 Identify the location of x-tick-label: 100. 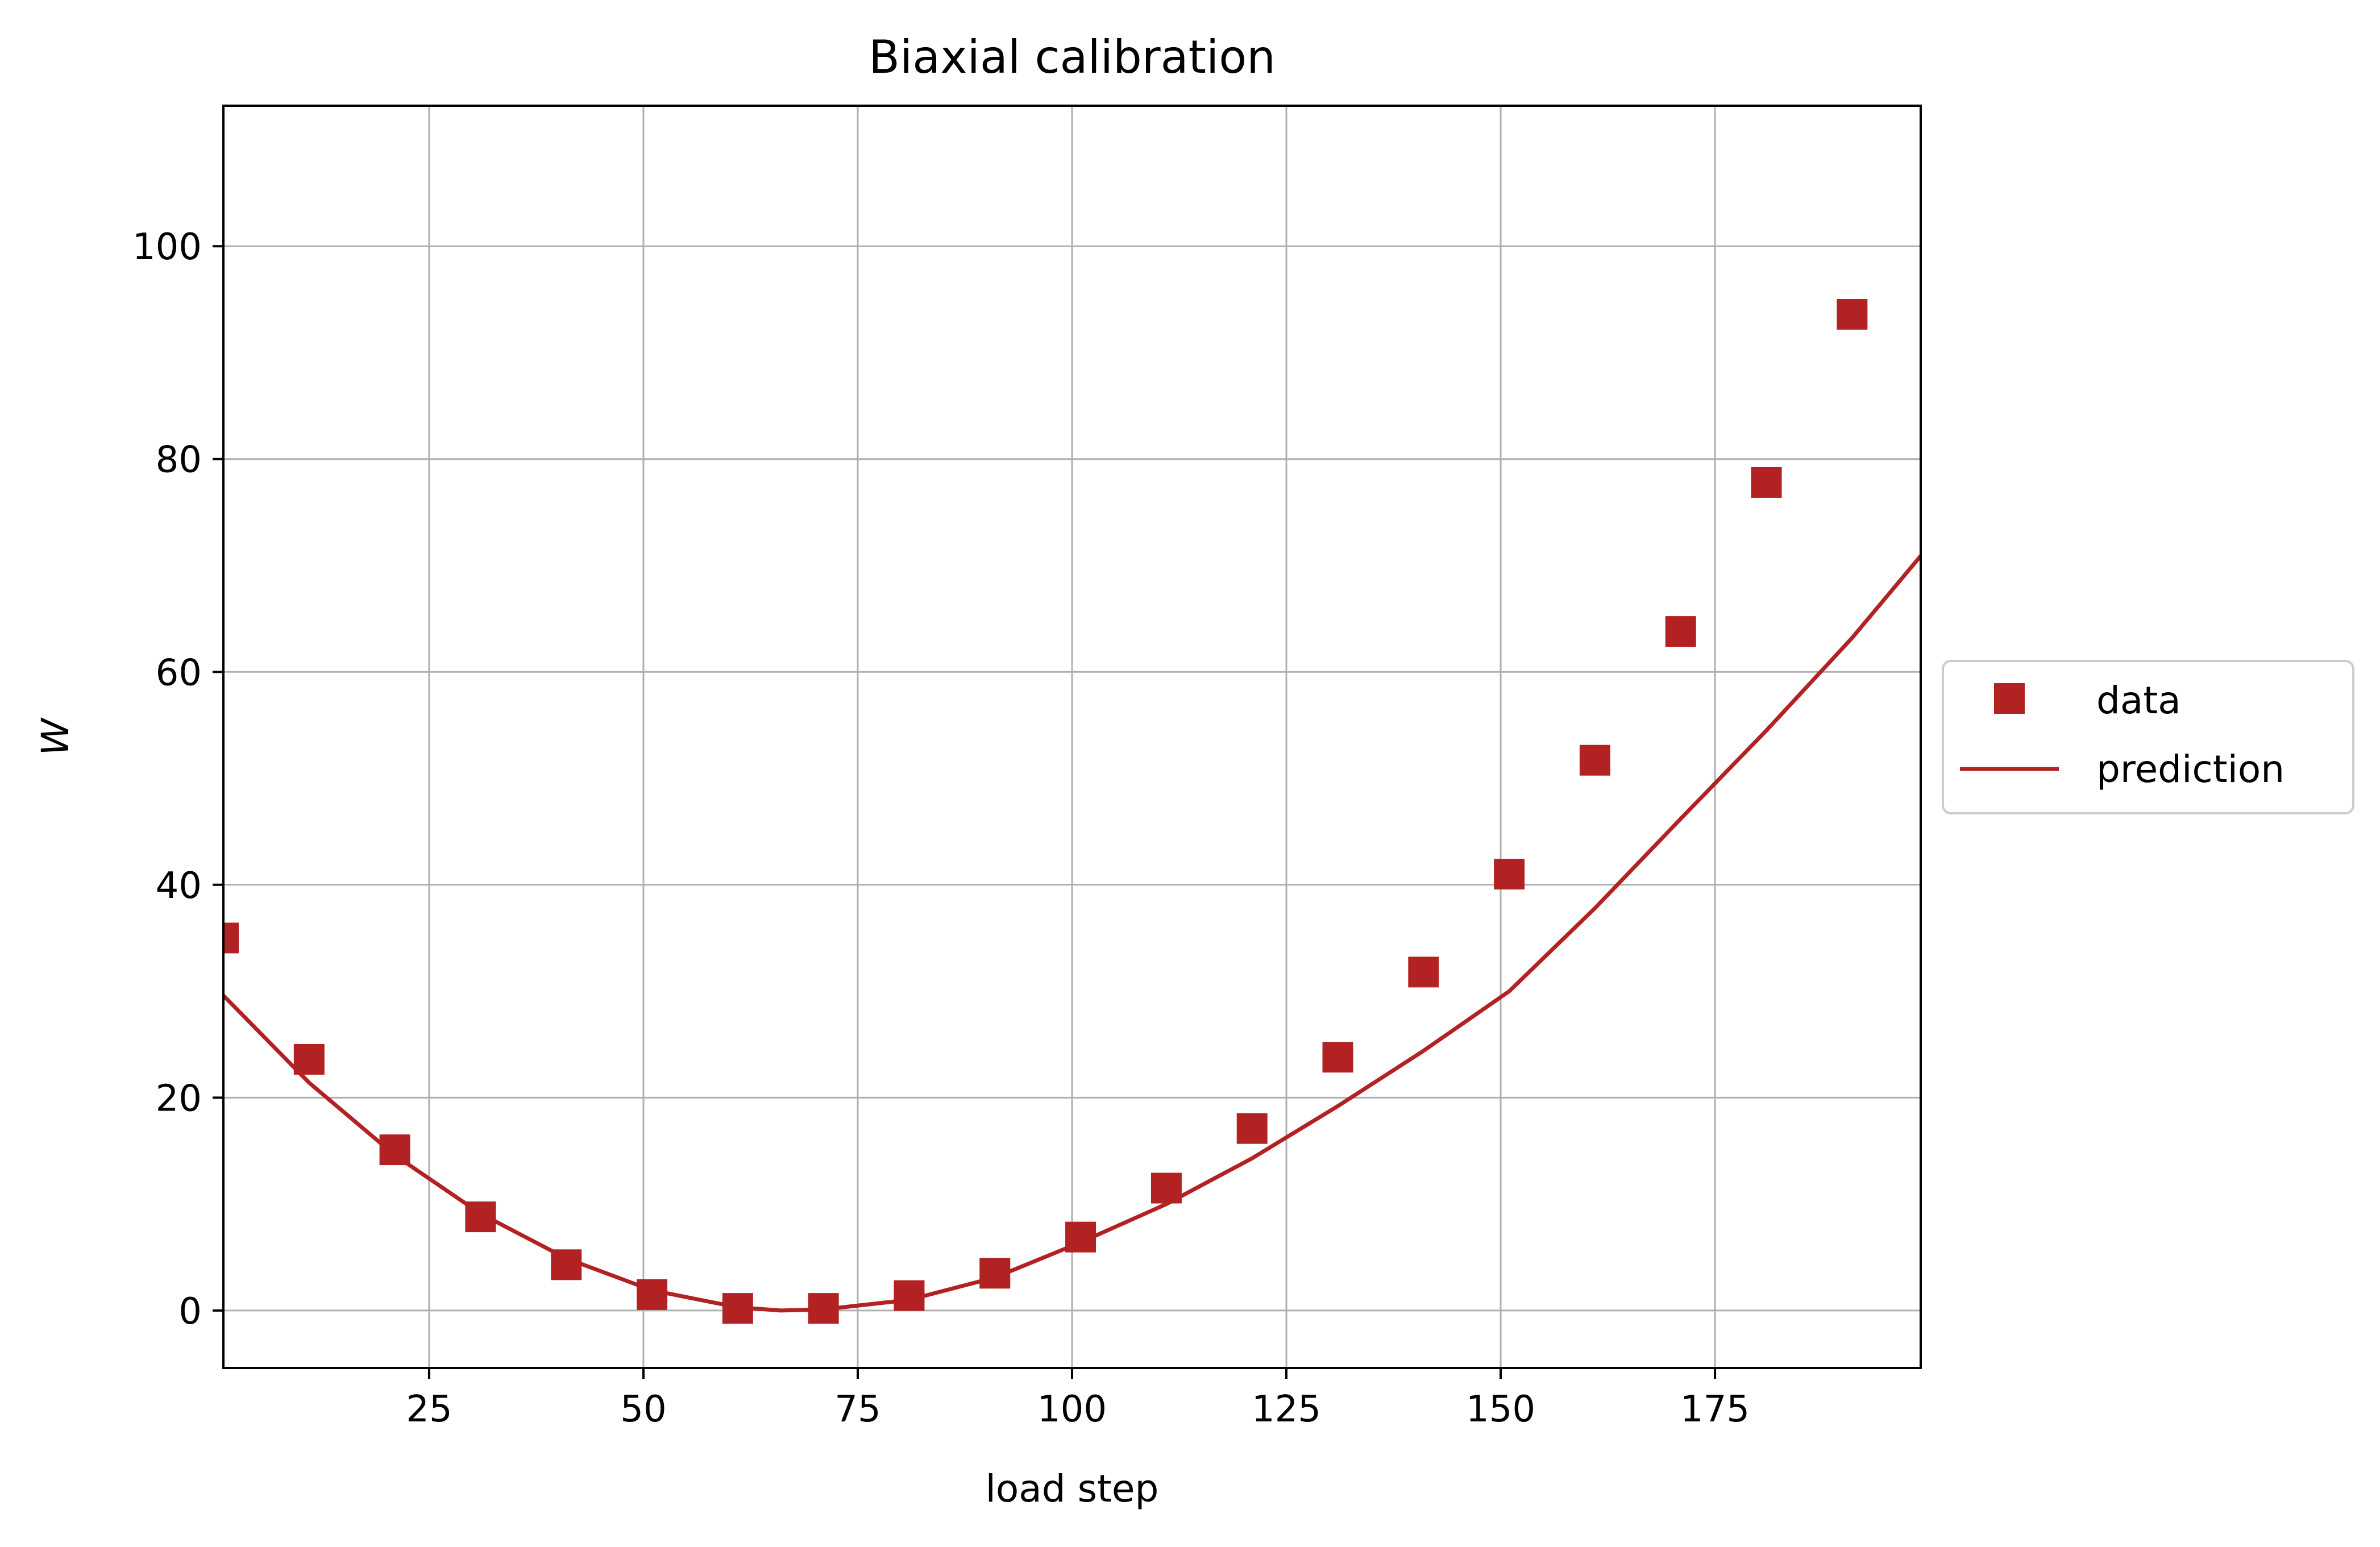
(1072, 1409).